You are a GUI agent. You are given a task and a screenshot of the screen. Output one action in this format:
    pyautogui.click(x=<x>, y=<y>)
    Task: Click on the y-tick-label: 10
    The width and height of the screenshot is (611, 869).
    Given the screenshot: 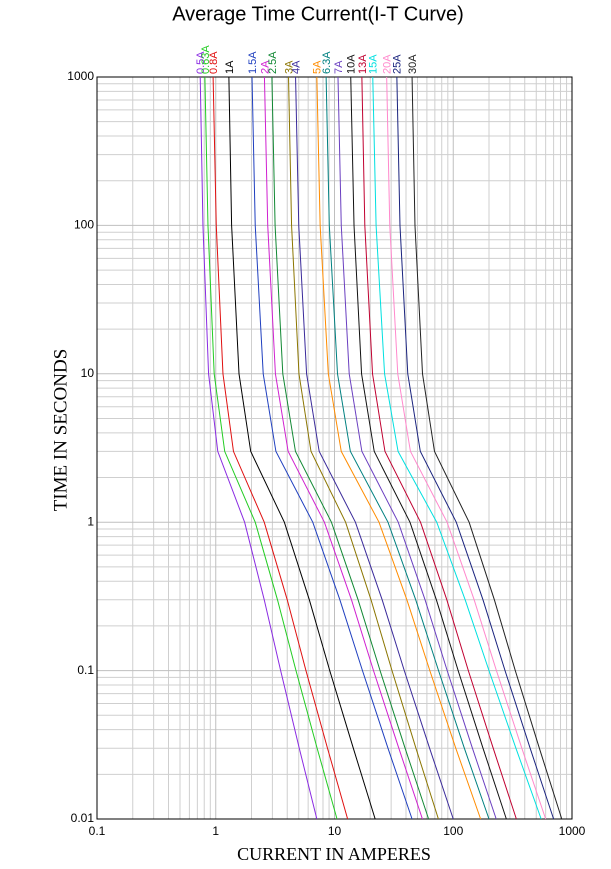 What is the action you would take?
    pyautogui.click(x=88, y=373)
    